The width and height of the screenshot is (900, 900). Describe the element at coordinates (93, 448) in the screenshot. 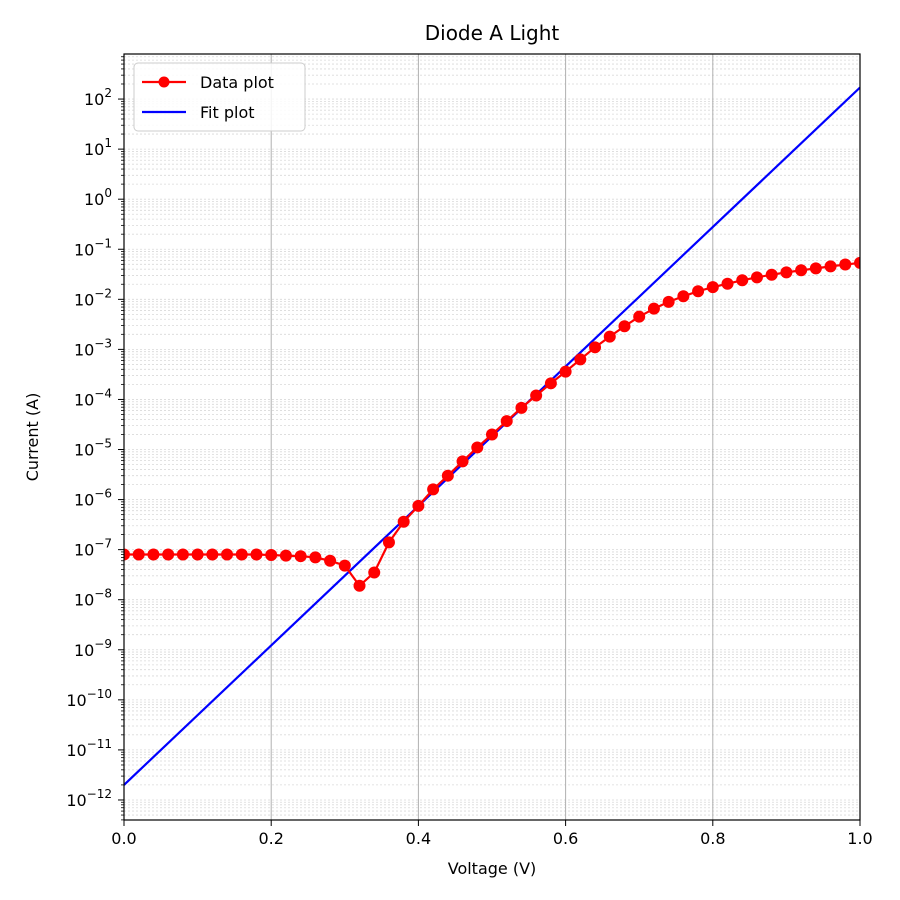

I see `y-tick-label: 10⁻⁵` at that location.